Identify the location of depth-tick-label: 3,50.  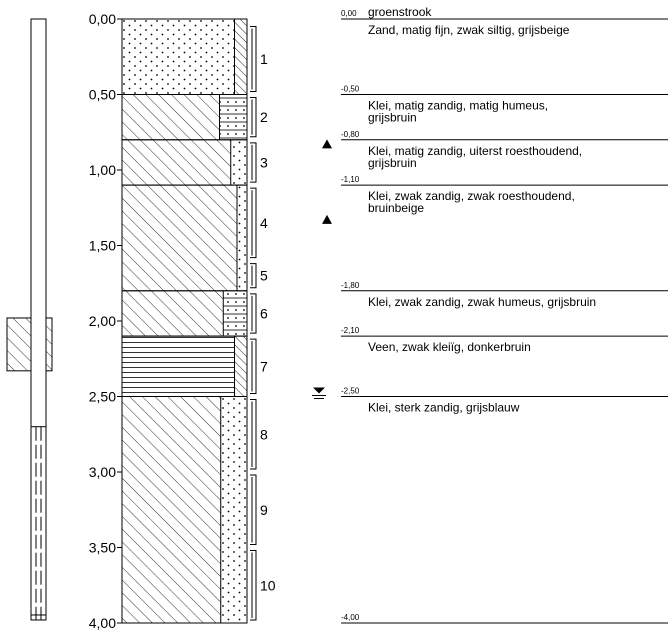
(102, 548).